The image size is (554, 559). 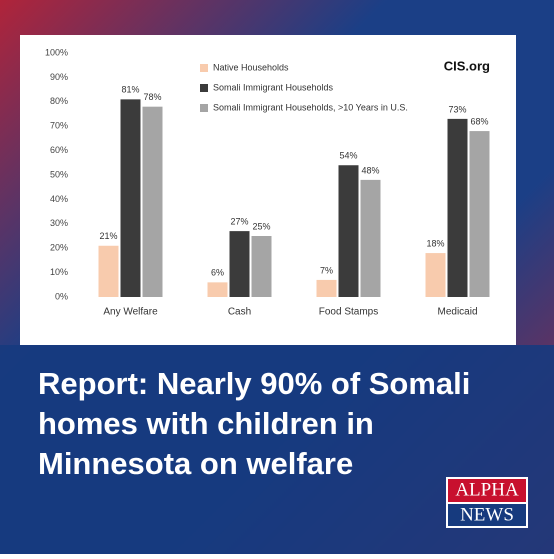 What do you see at coordinates (59, 101) in the screenshot?
I see `y-tick-label: 80%` at bounding box center [59, 101].